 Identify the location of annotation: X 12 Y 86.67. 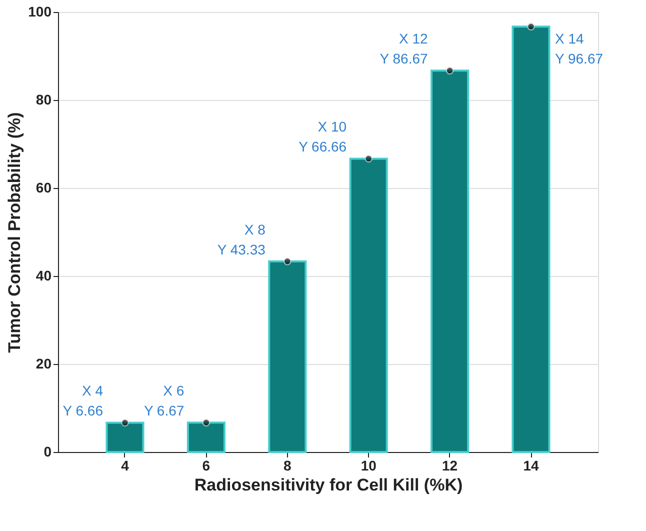
(404, 48).